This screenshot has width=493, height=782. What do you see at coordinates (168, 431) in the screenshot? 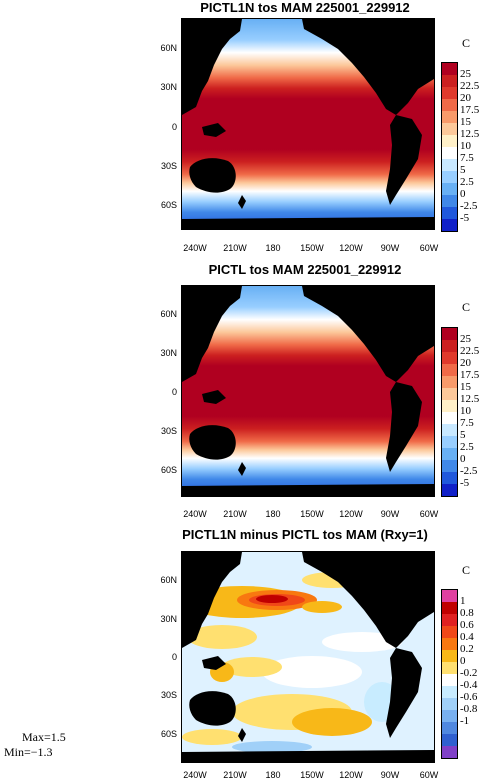
I see `panel2-lat-label: 30S` at bounding box center [168, 431].